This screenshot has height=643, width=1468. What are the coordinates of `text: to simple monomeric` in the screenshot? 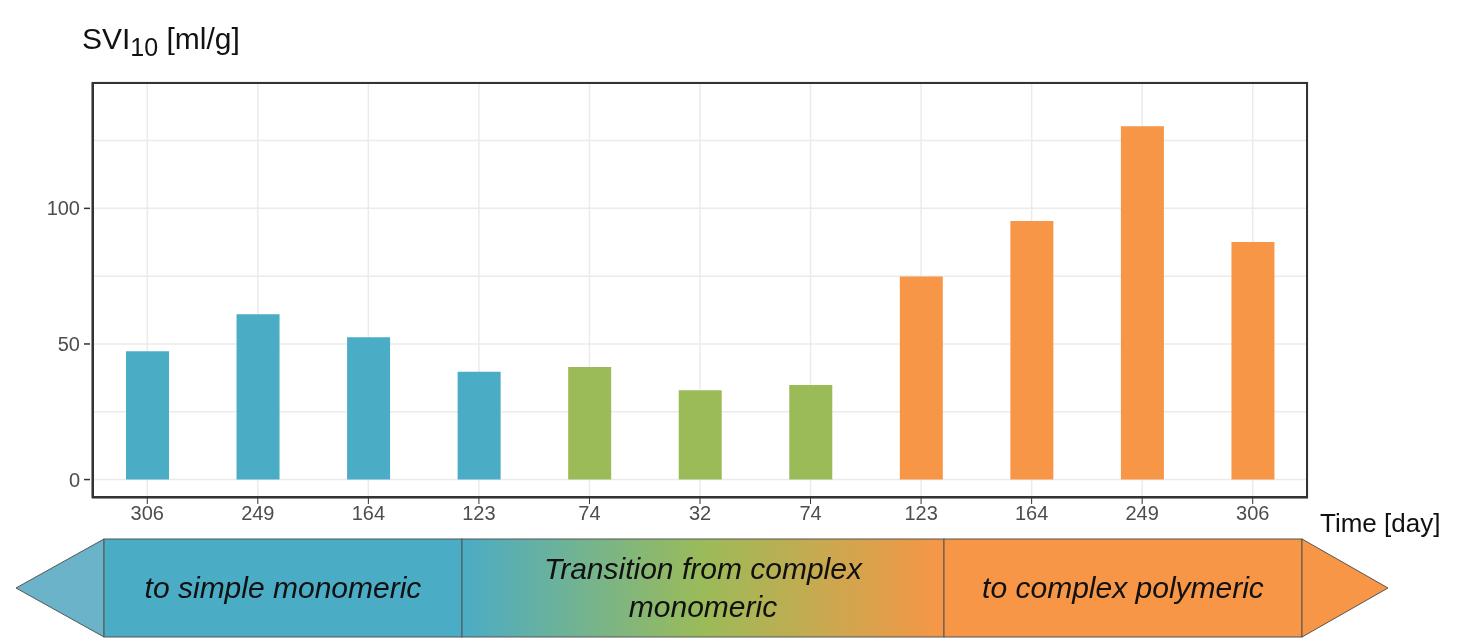 It's located at (283, 588).